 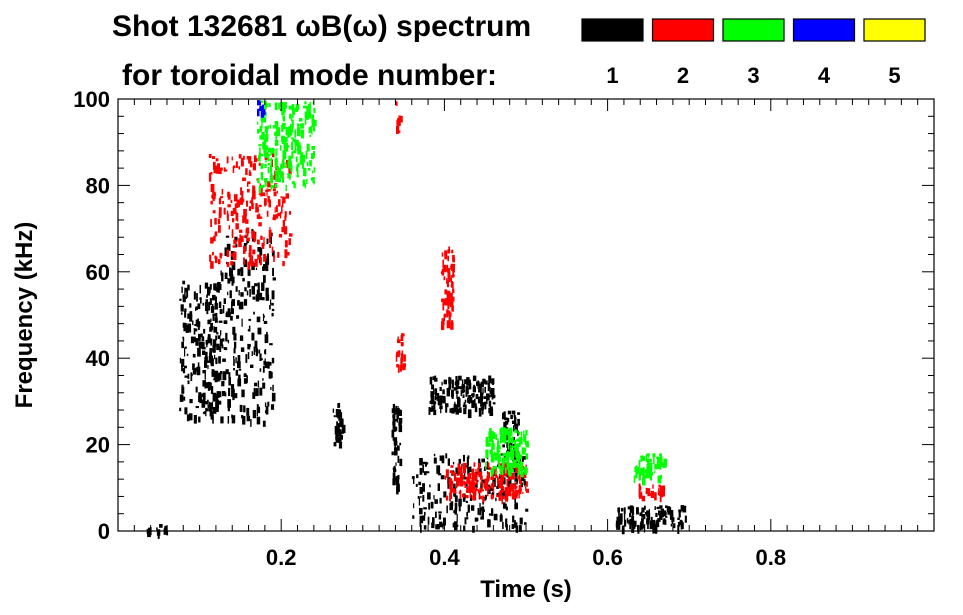 I want to click on x-tick-label: 0.4, so click(x=444, y=557).